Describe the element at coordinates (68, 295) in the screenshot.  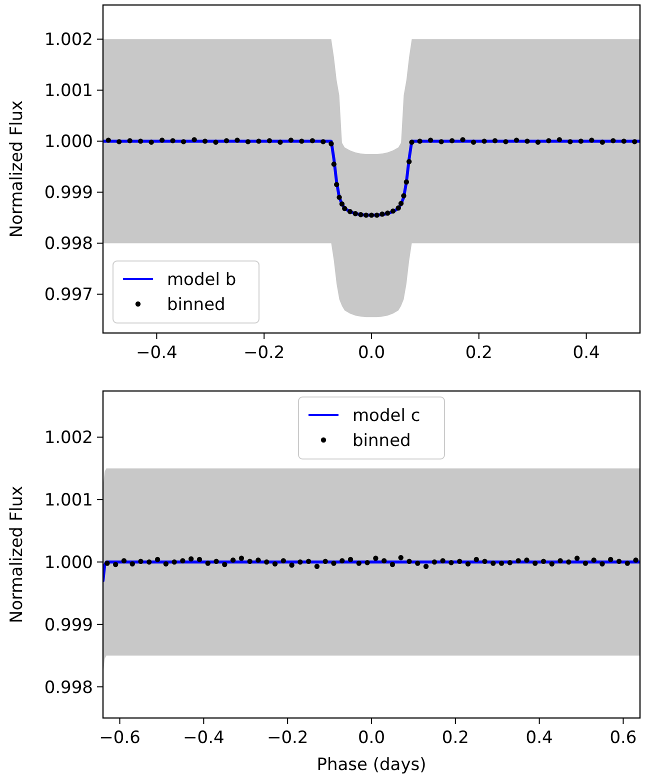
I see `y-tick-label: 0.997` at that location.